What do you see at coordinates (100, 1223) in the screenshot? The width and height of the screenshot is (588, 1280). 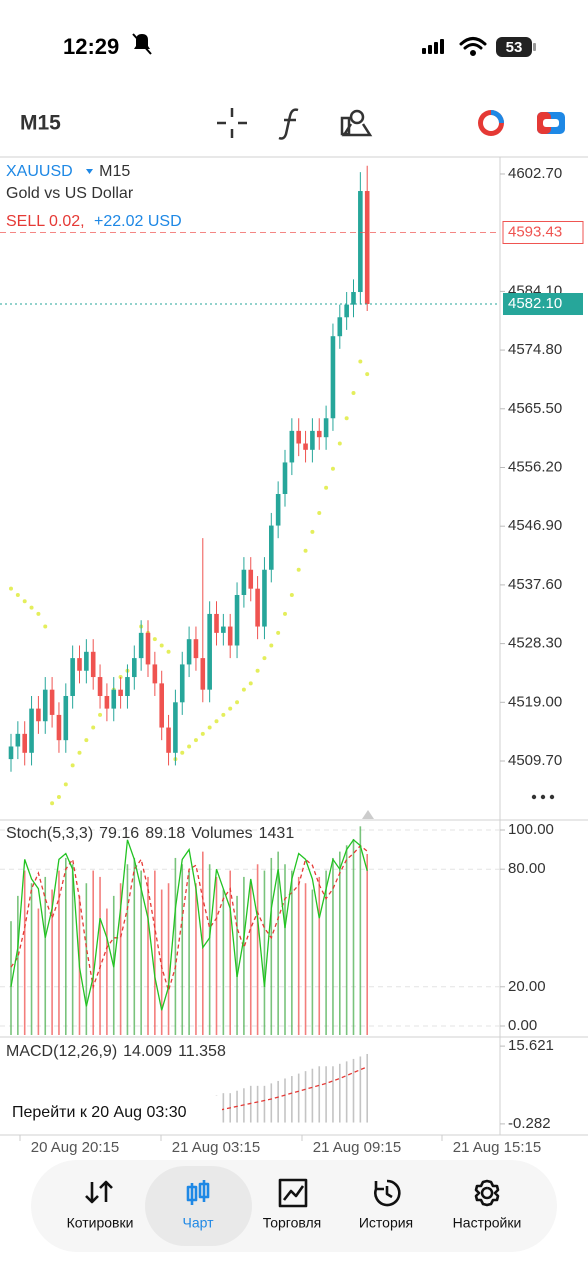 I see `tab-label: Котировки` at bounding box center [100, 1223].